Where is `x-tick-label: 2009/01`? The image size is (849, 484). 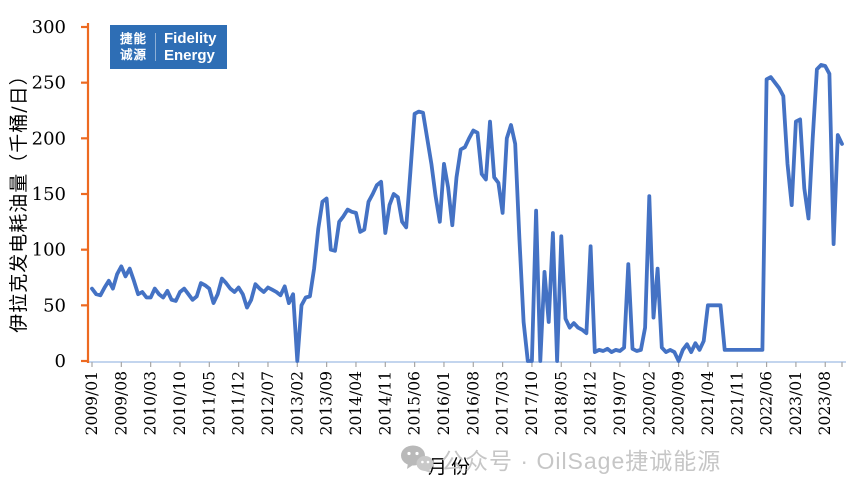 x-tick-label: 2009/01 is located at coordinates (92, 403).